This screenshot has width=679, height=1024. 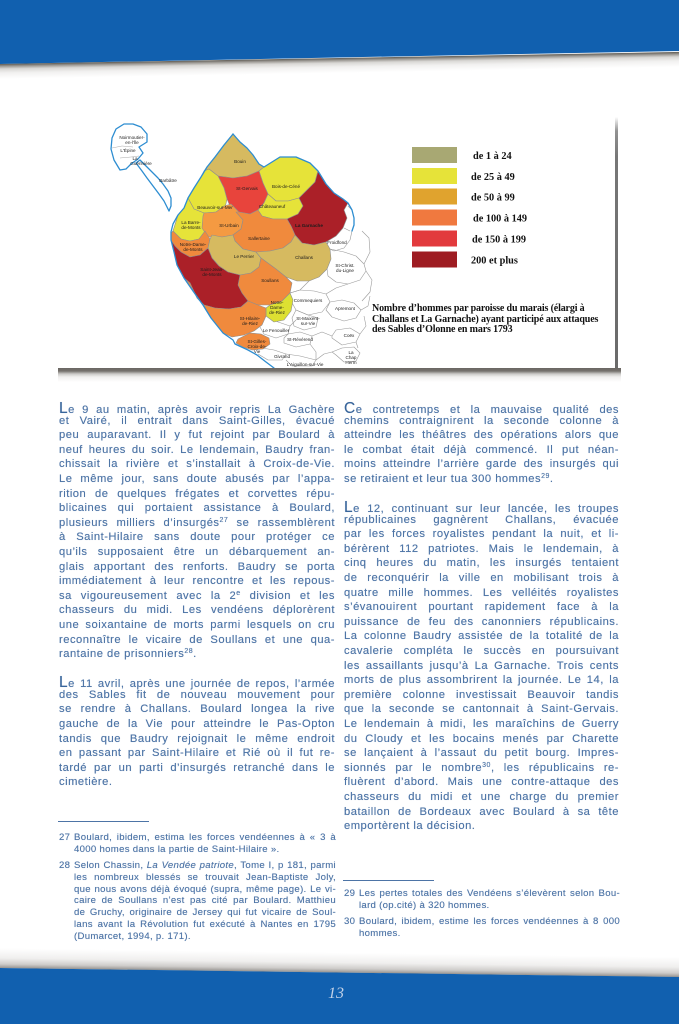 What do you see at coordinates (191, 222) in the screenshot?
I see `svg-text: La Barre-` at bounding box center [191, 222].